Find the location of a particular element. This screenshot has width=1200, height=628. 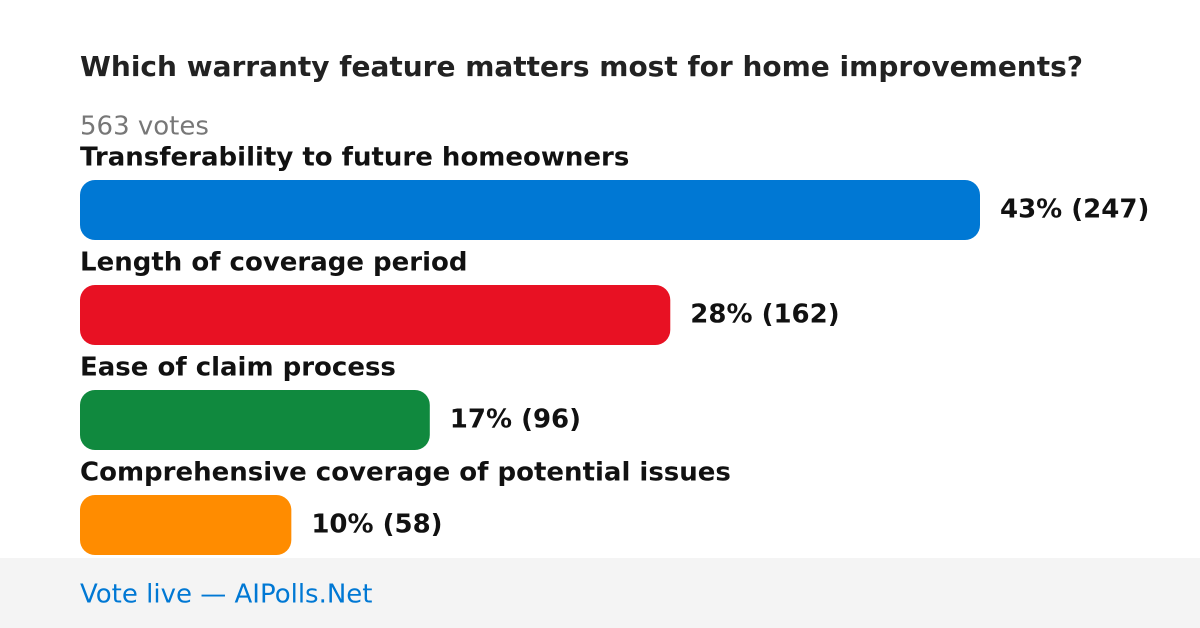

value-label: 10% (58) is located at coordinates (376, 525).